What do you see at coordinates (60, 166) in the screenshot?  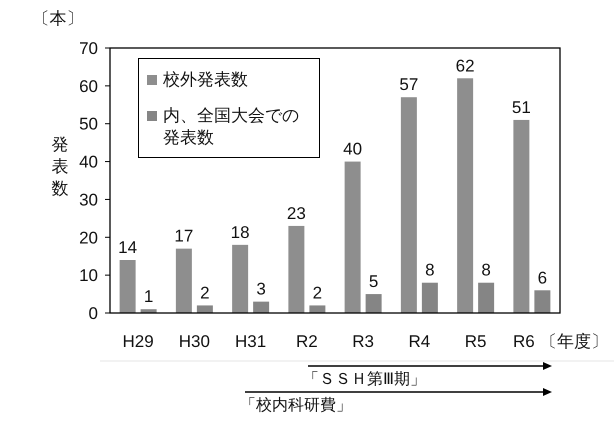 I see `y-axis-title: 発表数` at bounding box center [60, 166].